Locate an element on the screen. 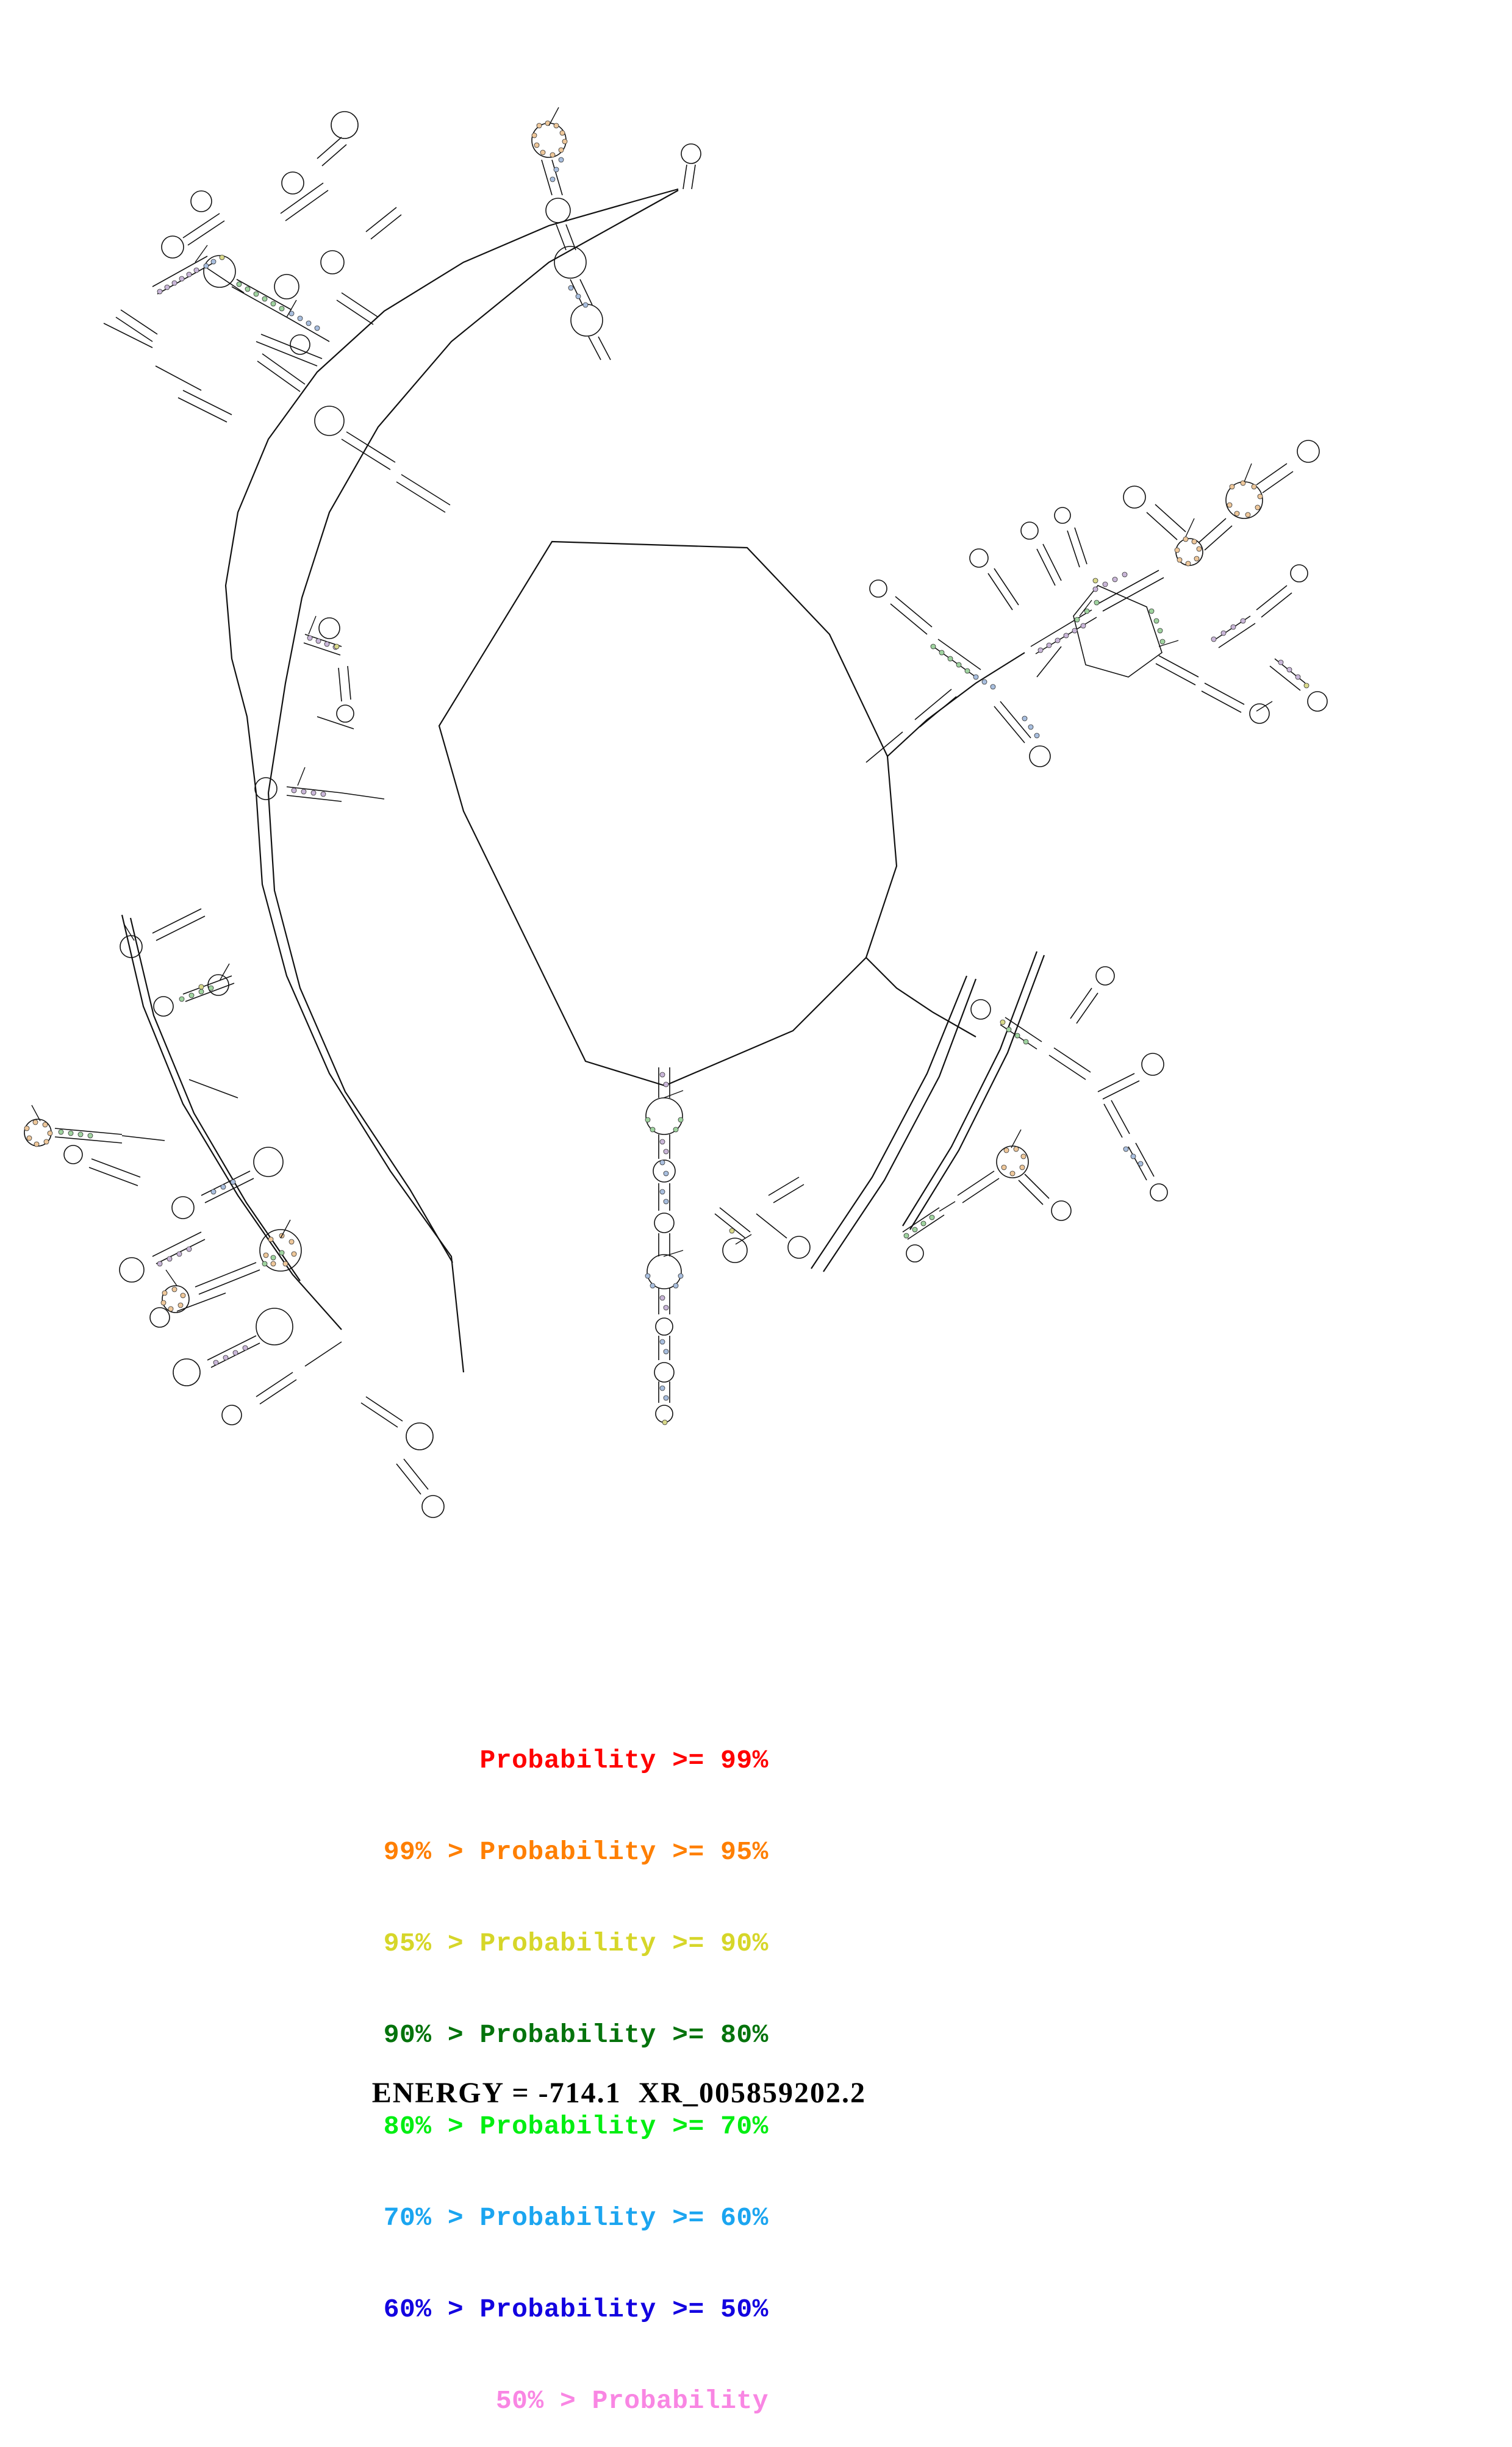  legend-row-70: 80% > Probability >= 70% is located at coordinates (576, 2126).